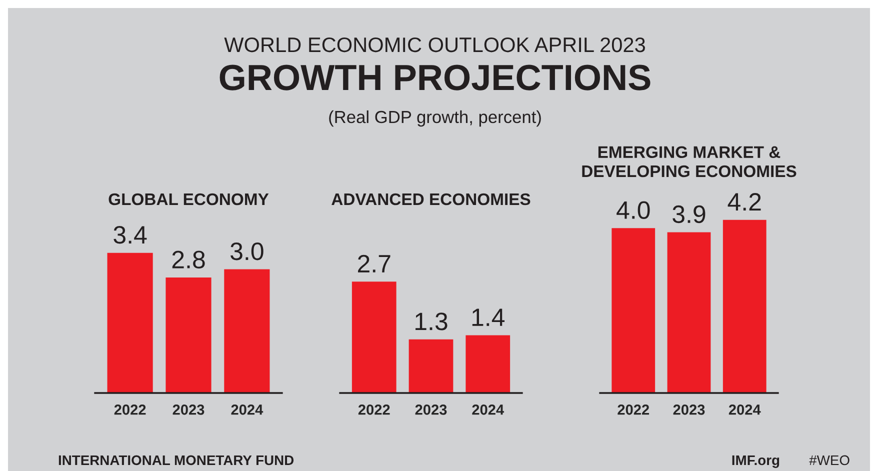 The height and width of the screenshot is (471, 887). Describe the element at coordinates (434, 44) in the screenshot. I see `text: WORLD ECONOMIC OUTLOOK APRIL 2023` at that location.